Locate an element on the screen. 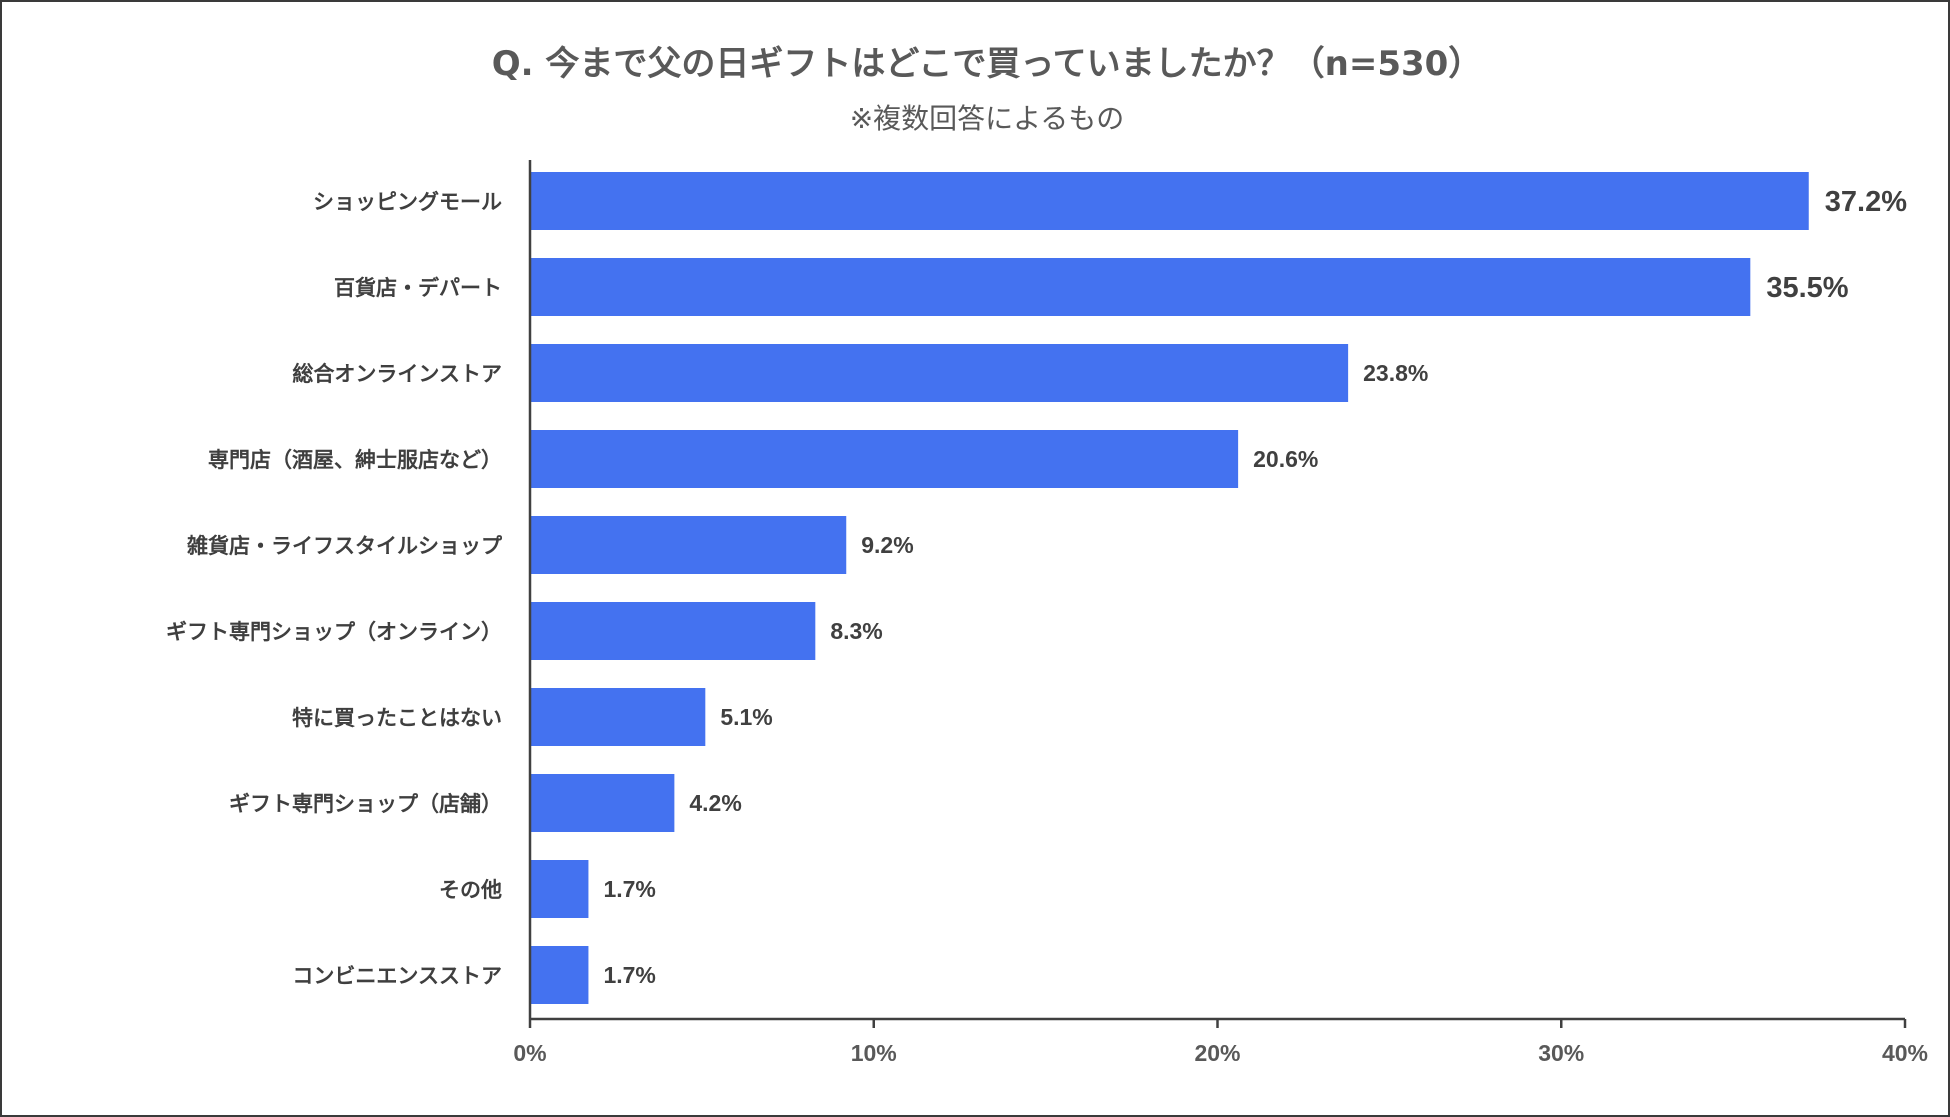 Image resolution: width=1950 pixels, height=1117 pixels. category-label: 特に買ったことはない is located at coordinates (397, 718).